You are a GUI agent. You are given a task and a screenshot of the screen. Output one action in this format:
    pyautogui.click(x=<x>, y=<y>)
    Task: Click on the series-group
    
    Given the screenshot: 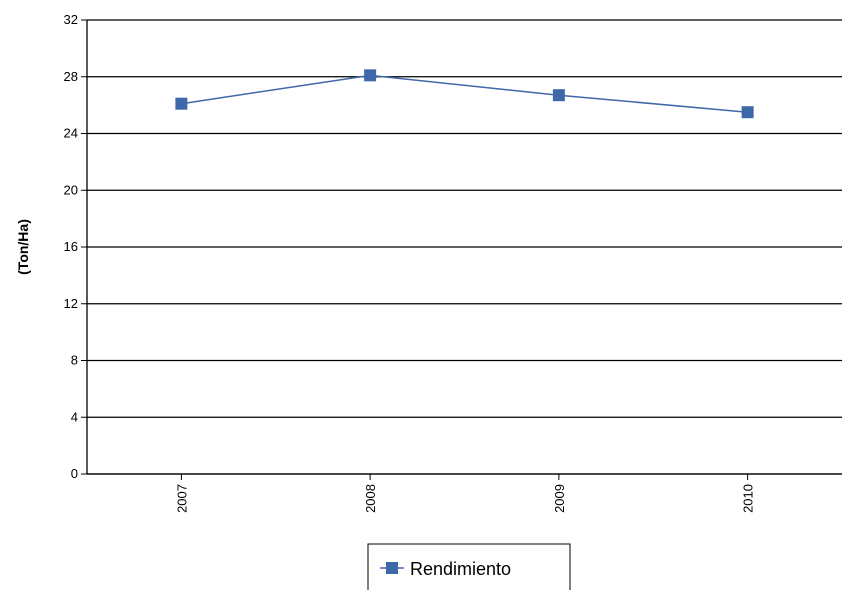 What is the action you would take?
    pyautogui.click(x=464, y=94)
    